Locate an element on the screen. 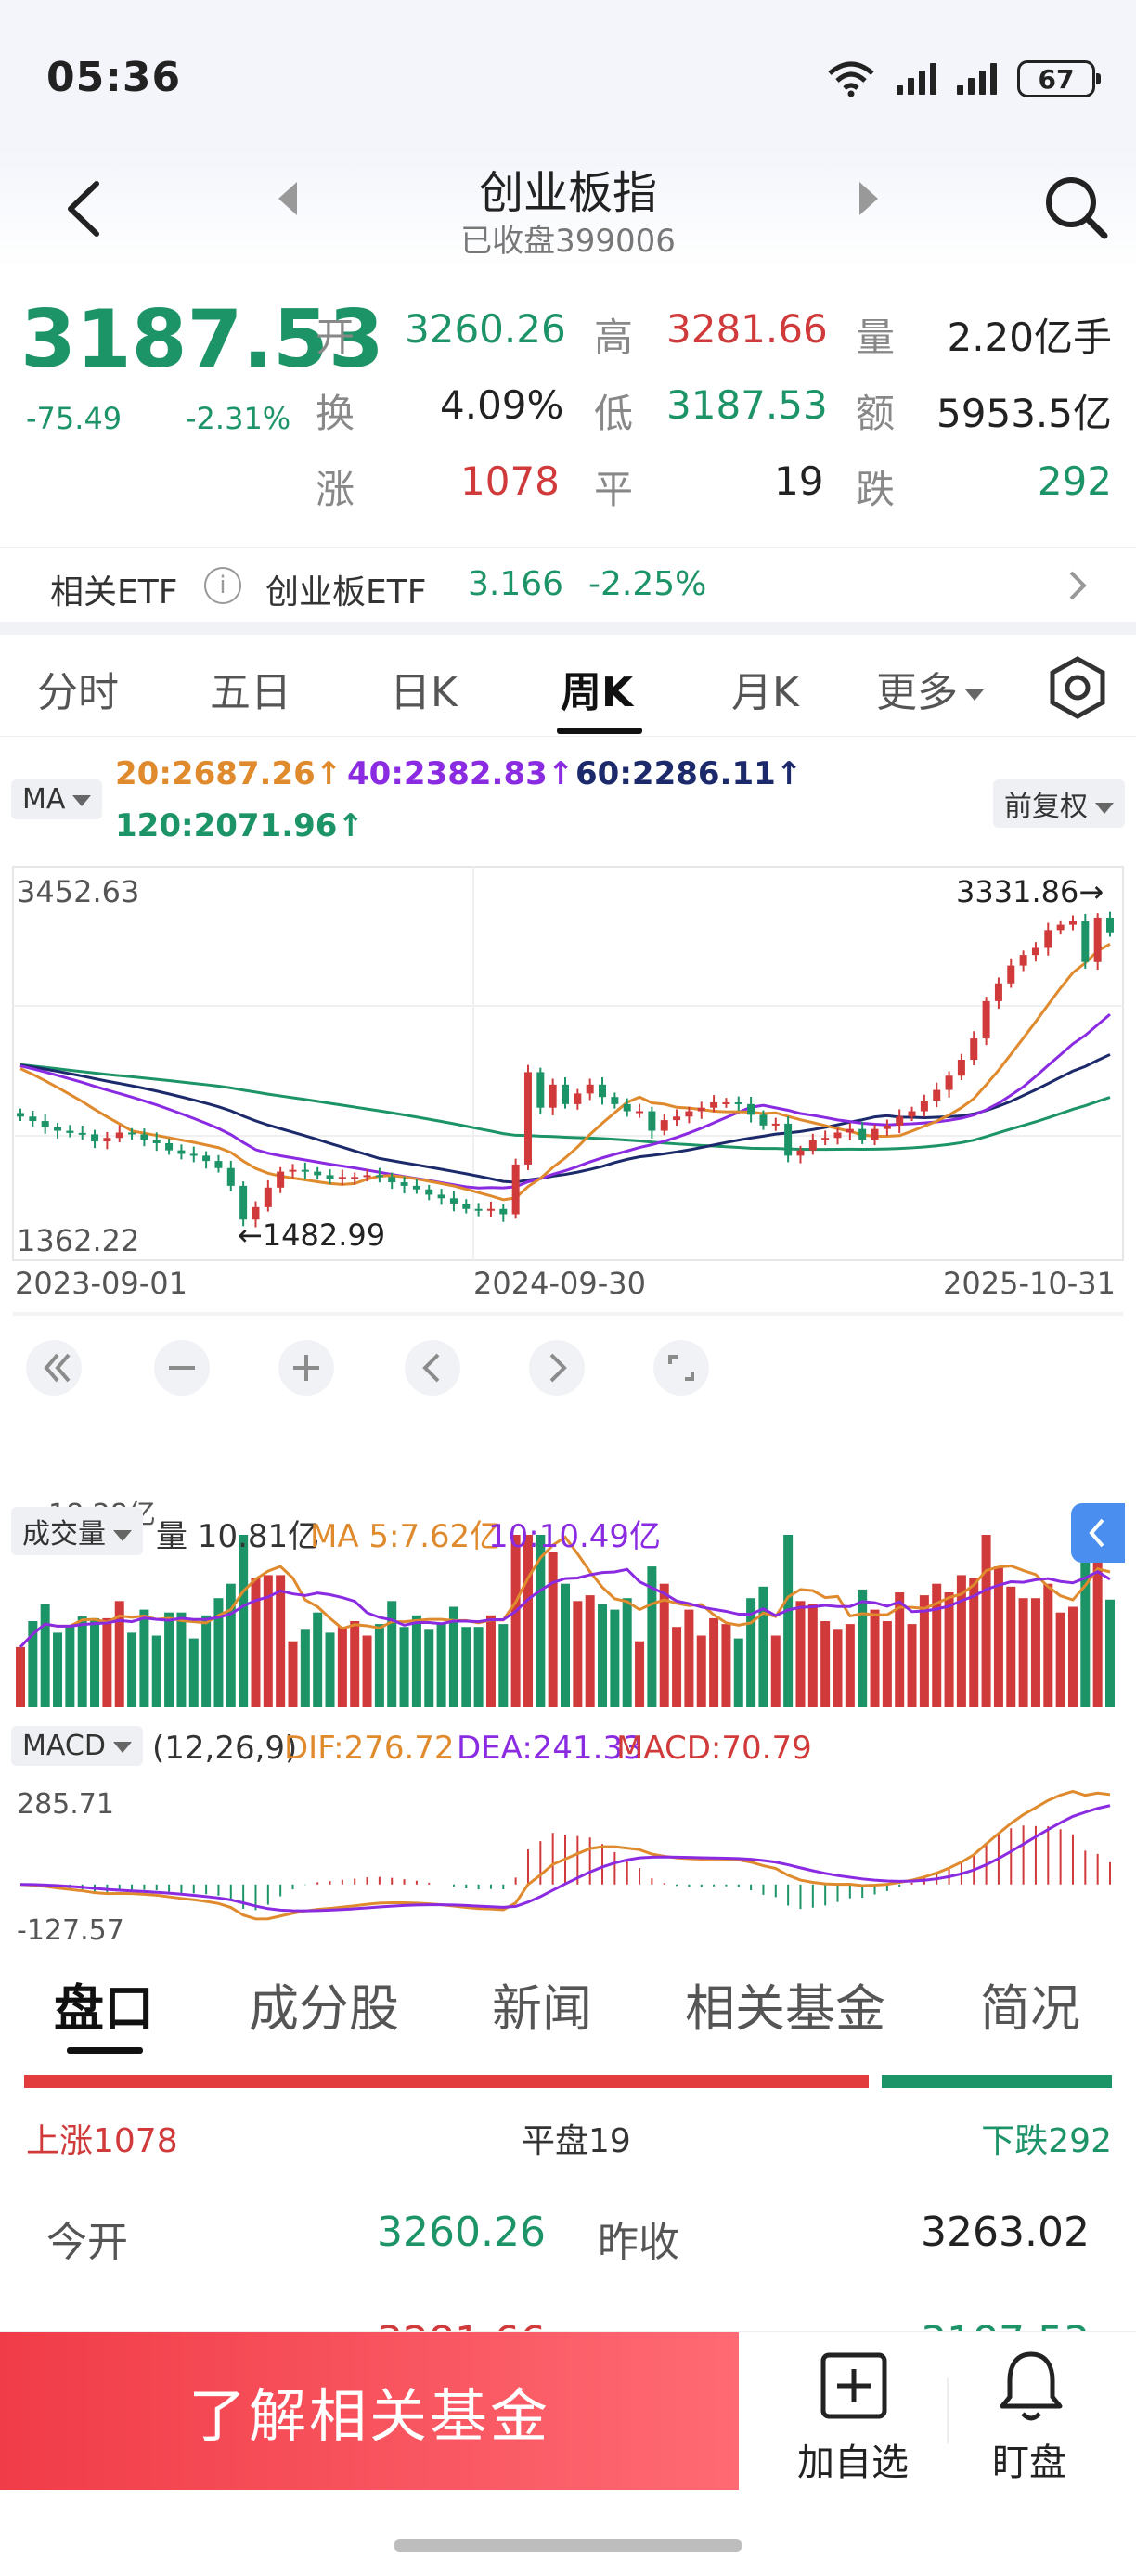  tab-constituents: 成分股 is located at coordinates (324, 2009).